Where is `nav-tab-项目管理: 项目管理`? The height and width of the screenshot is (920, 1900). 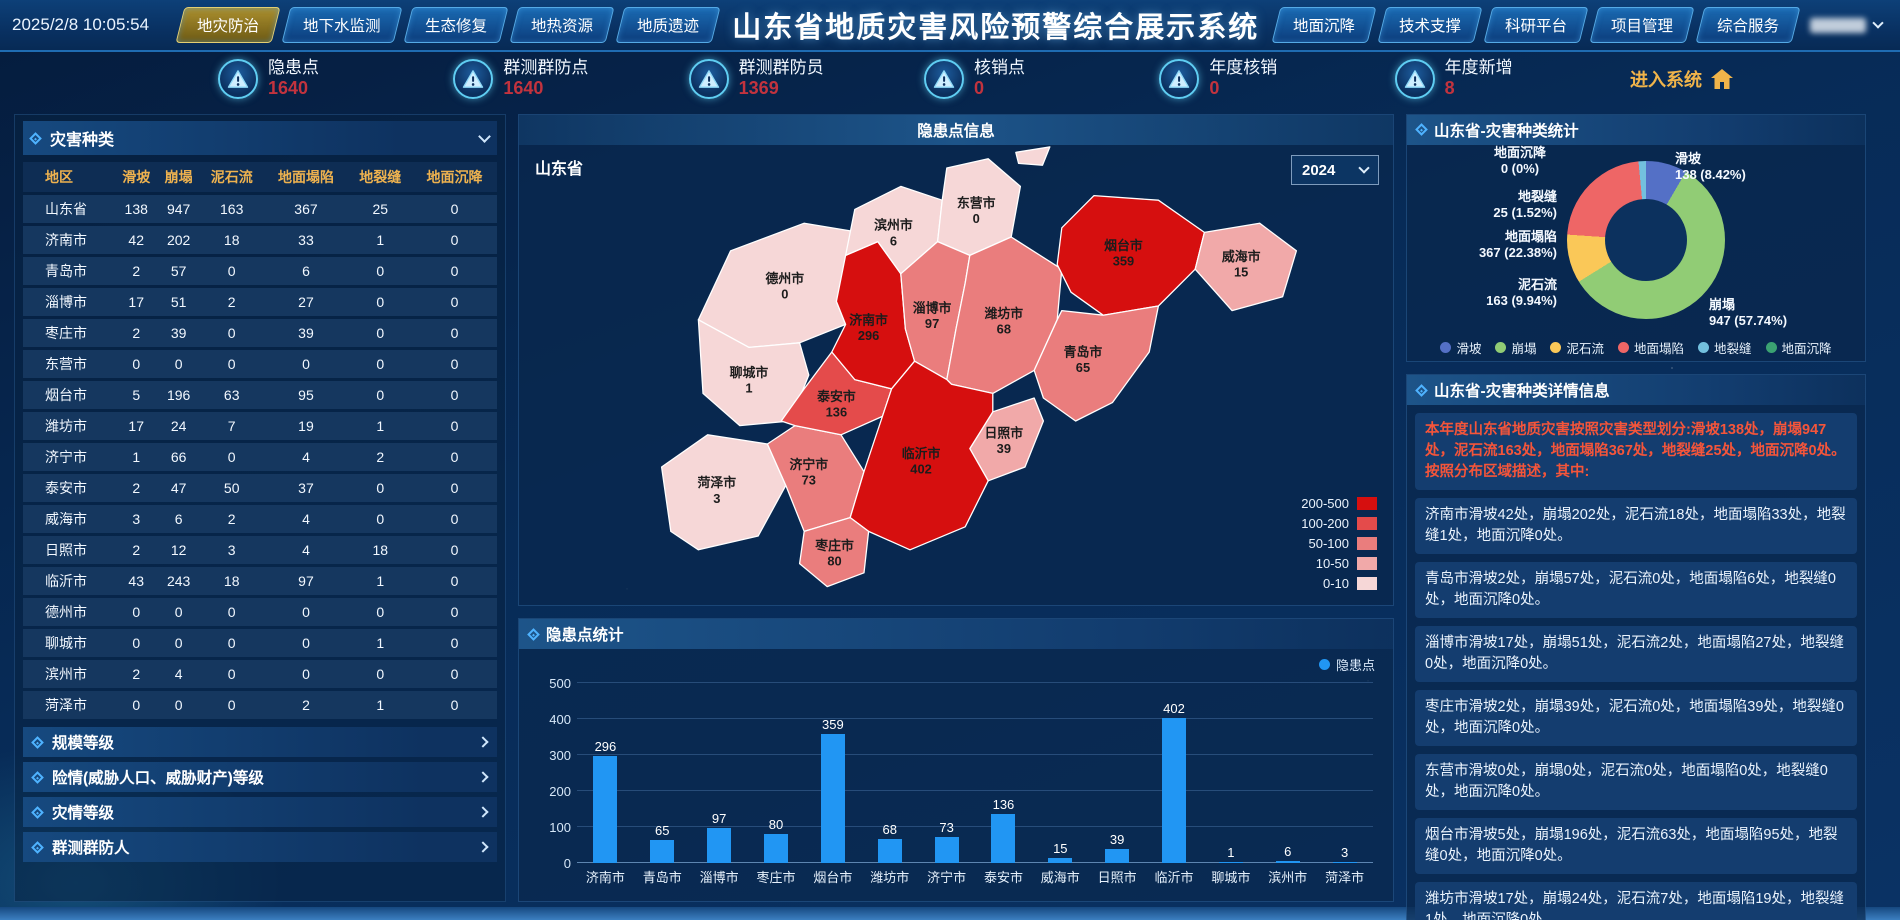 nav-tab-项目管理: 项目管理 is located at coordinates (1642, 25).